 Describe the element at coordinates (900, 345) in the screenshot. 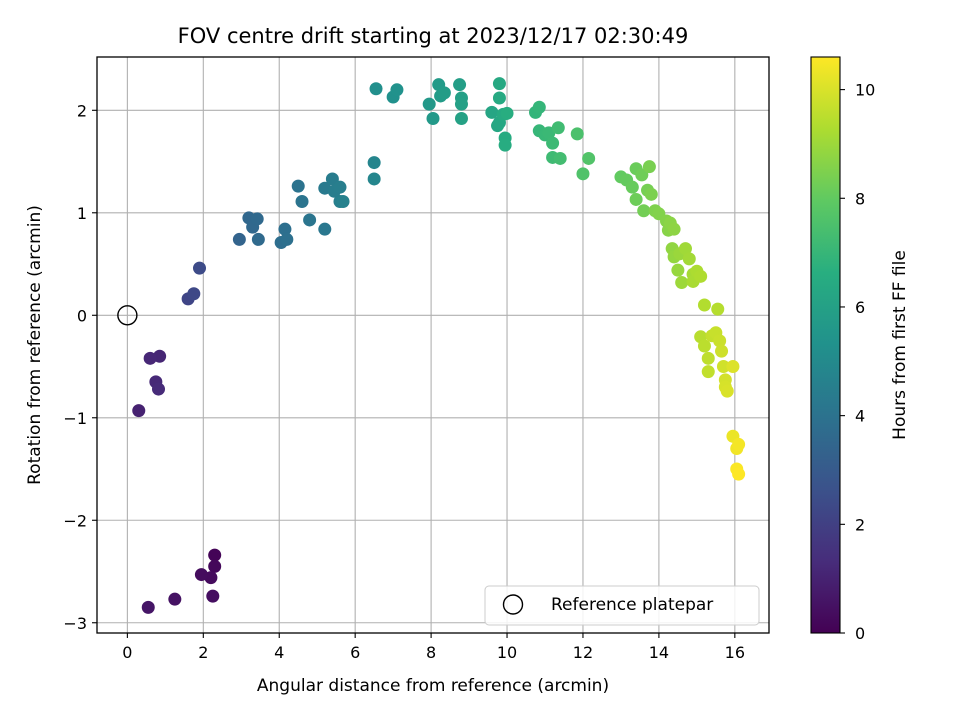

I see `colorbar-label: Hours from first FF file` at that location.